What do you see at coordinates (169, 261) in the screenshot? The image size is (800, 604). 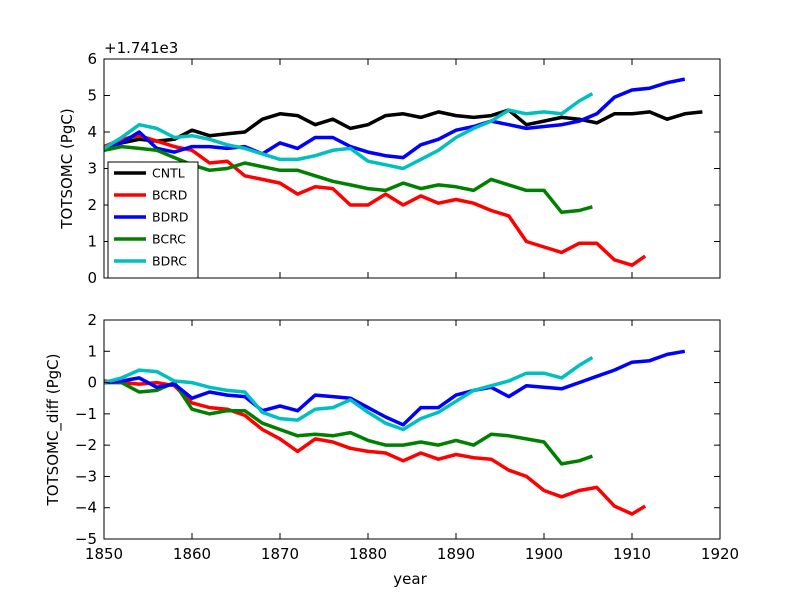 I see `legend-label-bdrc: BDRC` at bounding box center [169, 261].